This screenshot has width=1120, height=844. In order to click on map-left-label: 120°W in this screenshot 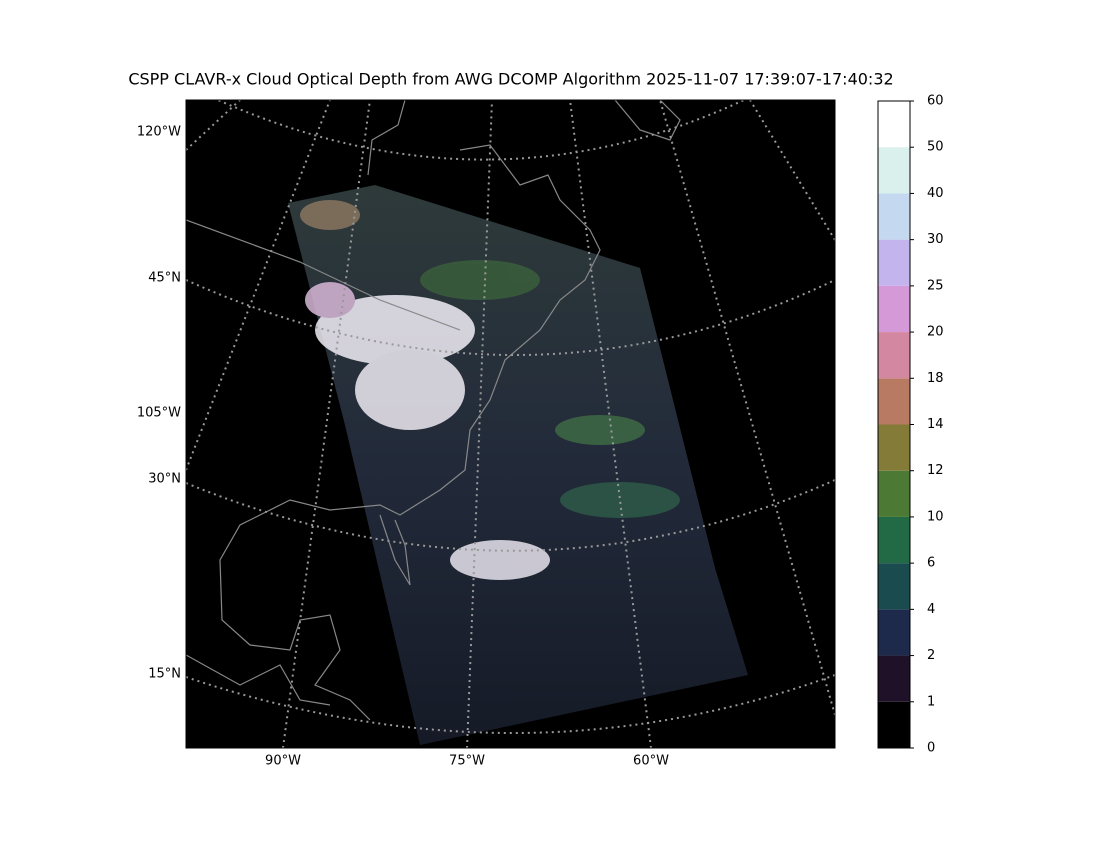, I will do `click(159, 132)`.